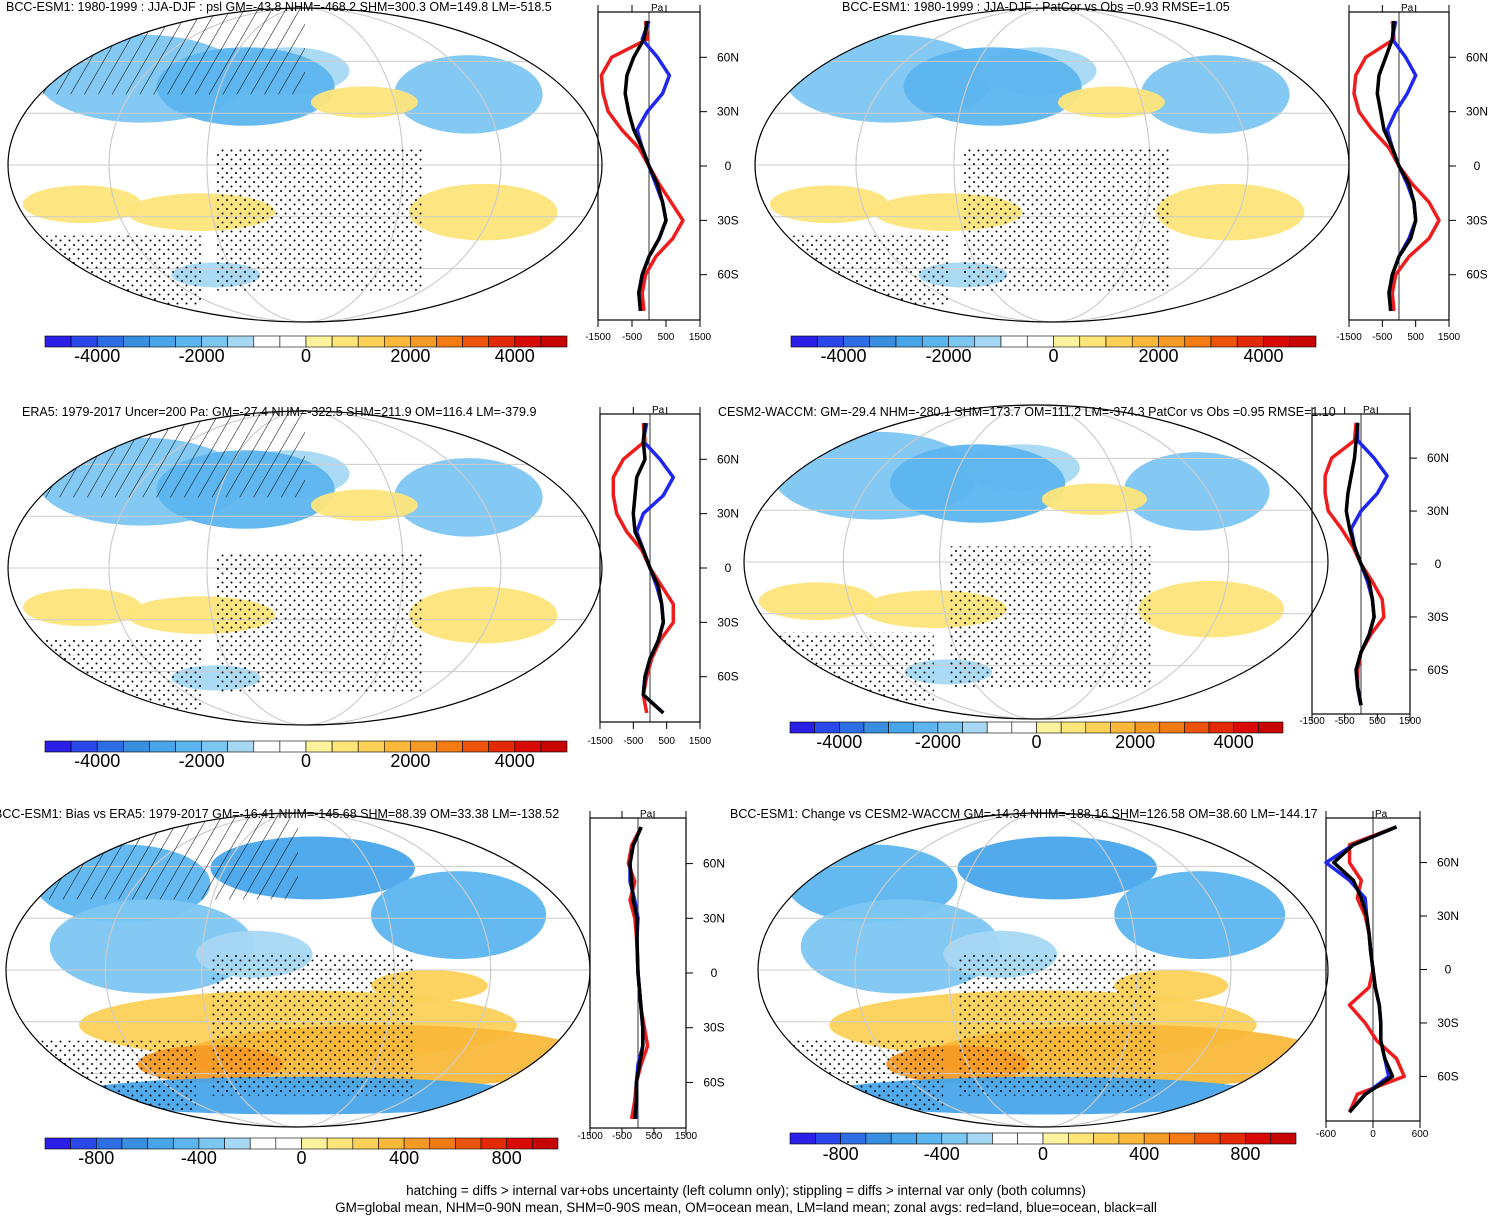 The width and height of the screenshot is (1492, 1216). What do you see at coordinates (1412, 173) in the screenshot?
I see `zonal-avg-plot-2: -1500 -500 500 1500 Pa 60N 30N 0 30S 60S` at bounding box center [1412, 173].